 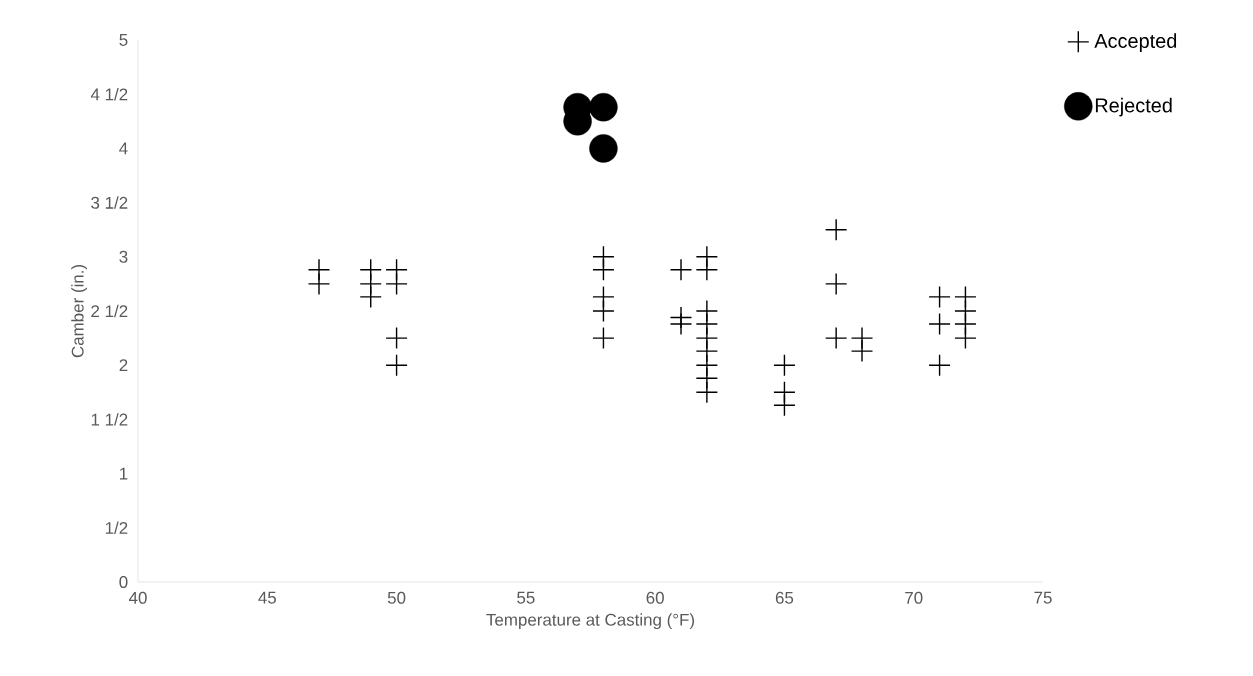 What do you see at coordinates (590, 621) in the screenshot?
I see `x-axis-title: Temperature at Casting (°F)` at bounding box center [590, 621].